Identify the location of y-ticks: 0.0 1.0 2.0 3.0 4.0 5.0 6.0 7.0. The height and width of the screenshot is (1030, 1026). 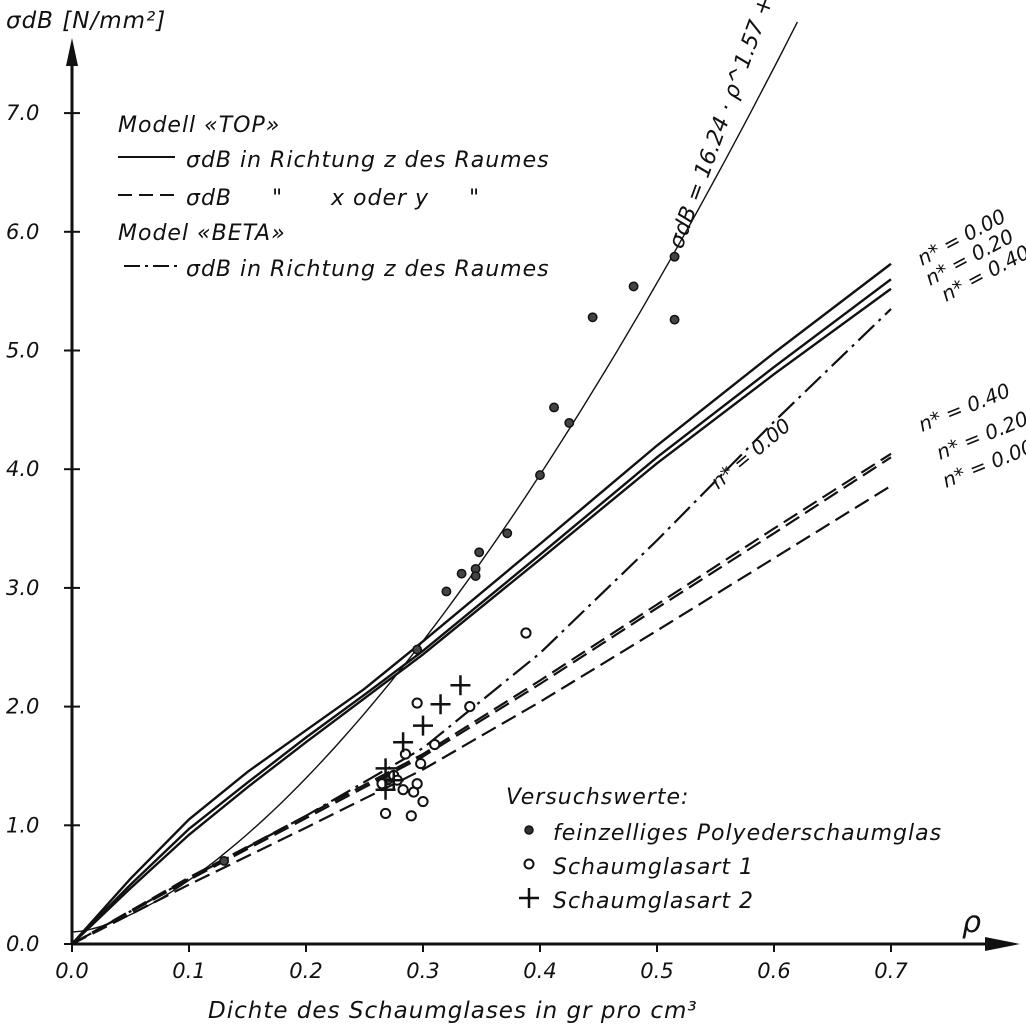
(43, 528).